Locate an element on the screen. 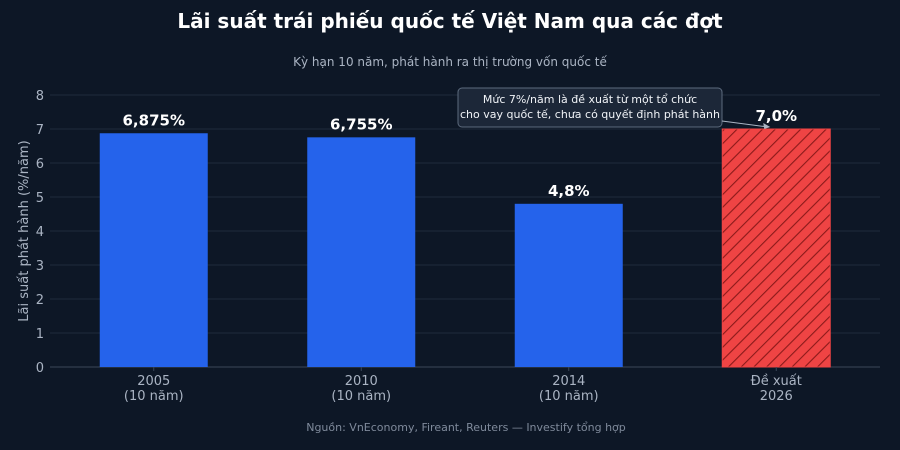  annotation-box is located at coordinates (590, 107).